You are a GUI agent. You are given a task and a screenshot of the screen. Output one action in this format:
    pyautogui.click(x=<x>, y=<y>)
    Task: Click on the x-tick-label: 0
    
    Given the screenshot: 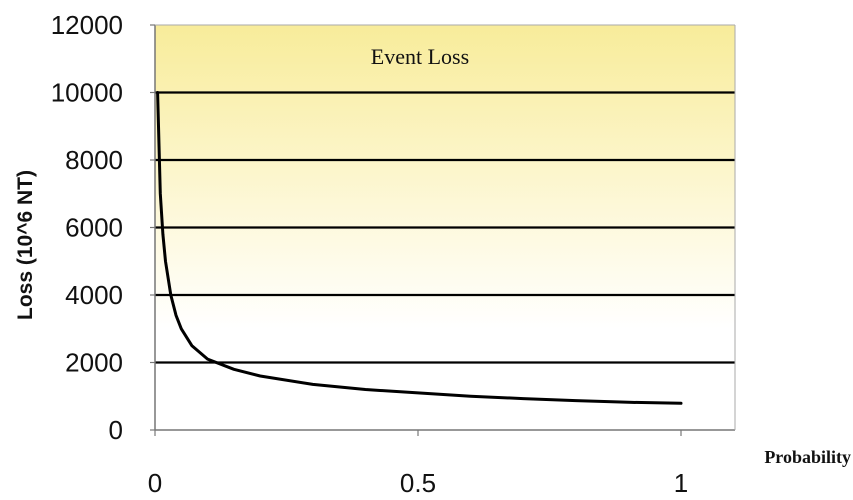 What is the action you would take?
    pyautogui.click(x=155, y=483)
    